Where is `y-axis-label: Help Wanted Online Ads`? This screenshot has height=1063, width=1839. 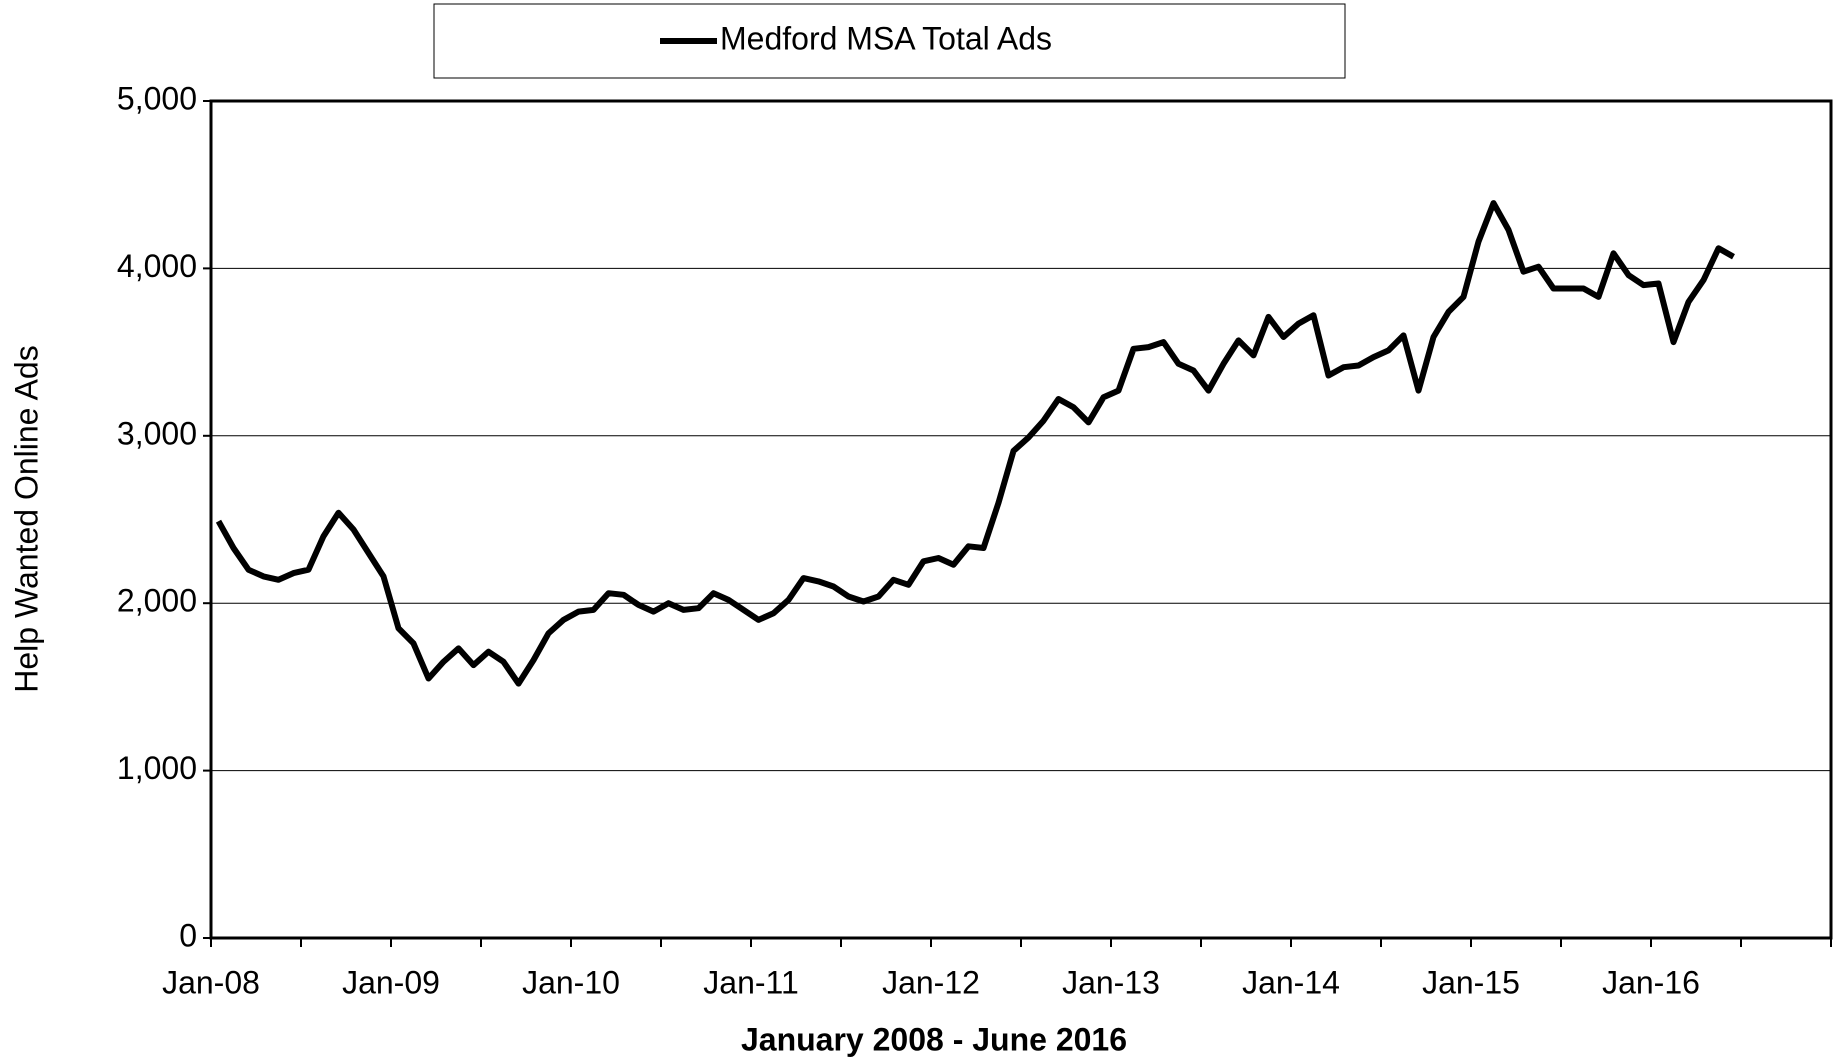 y-axis-label: Help Wanted Online Ads is located at coordinates (26, 518).